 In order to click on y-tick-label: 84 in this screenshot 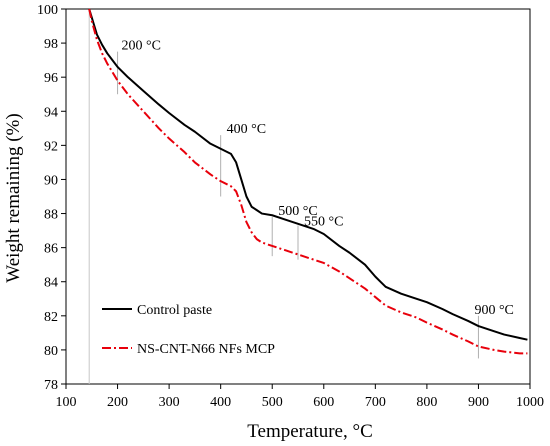, I will do `click(51, 283)`.